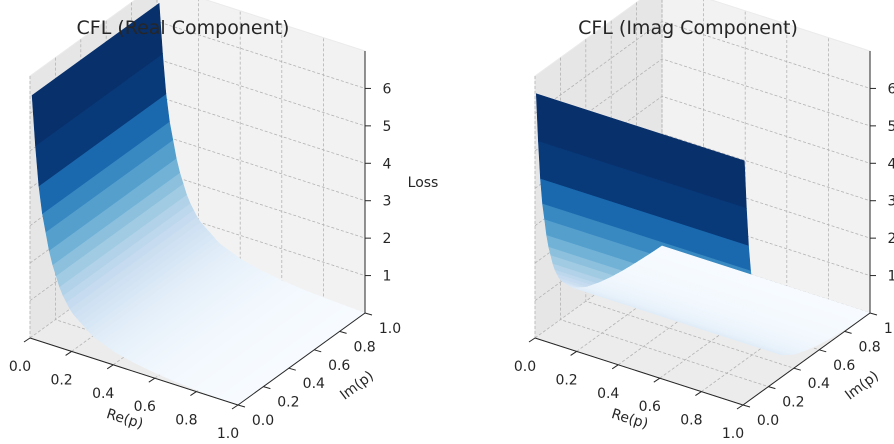  I want to click on chart-title: CFL (Imag Component), so click(688, 28).